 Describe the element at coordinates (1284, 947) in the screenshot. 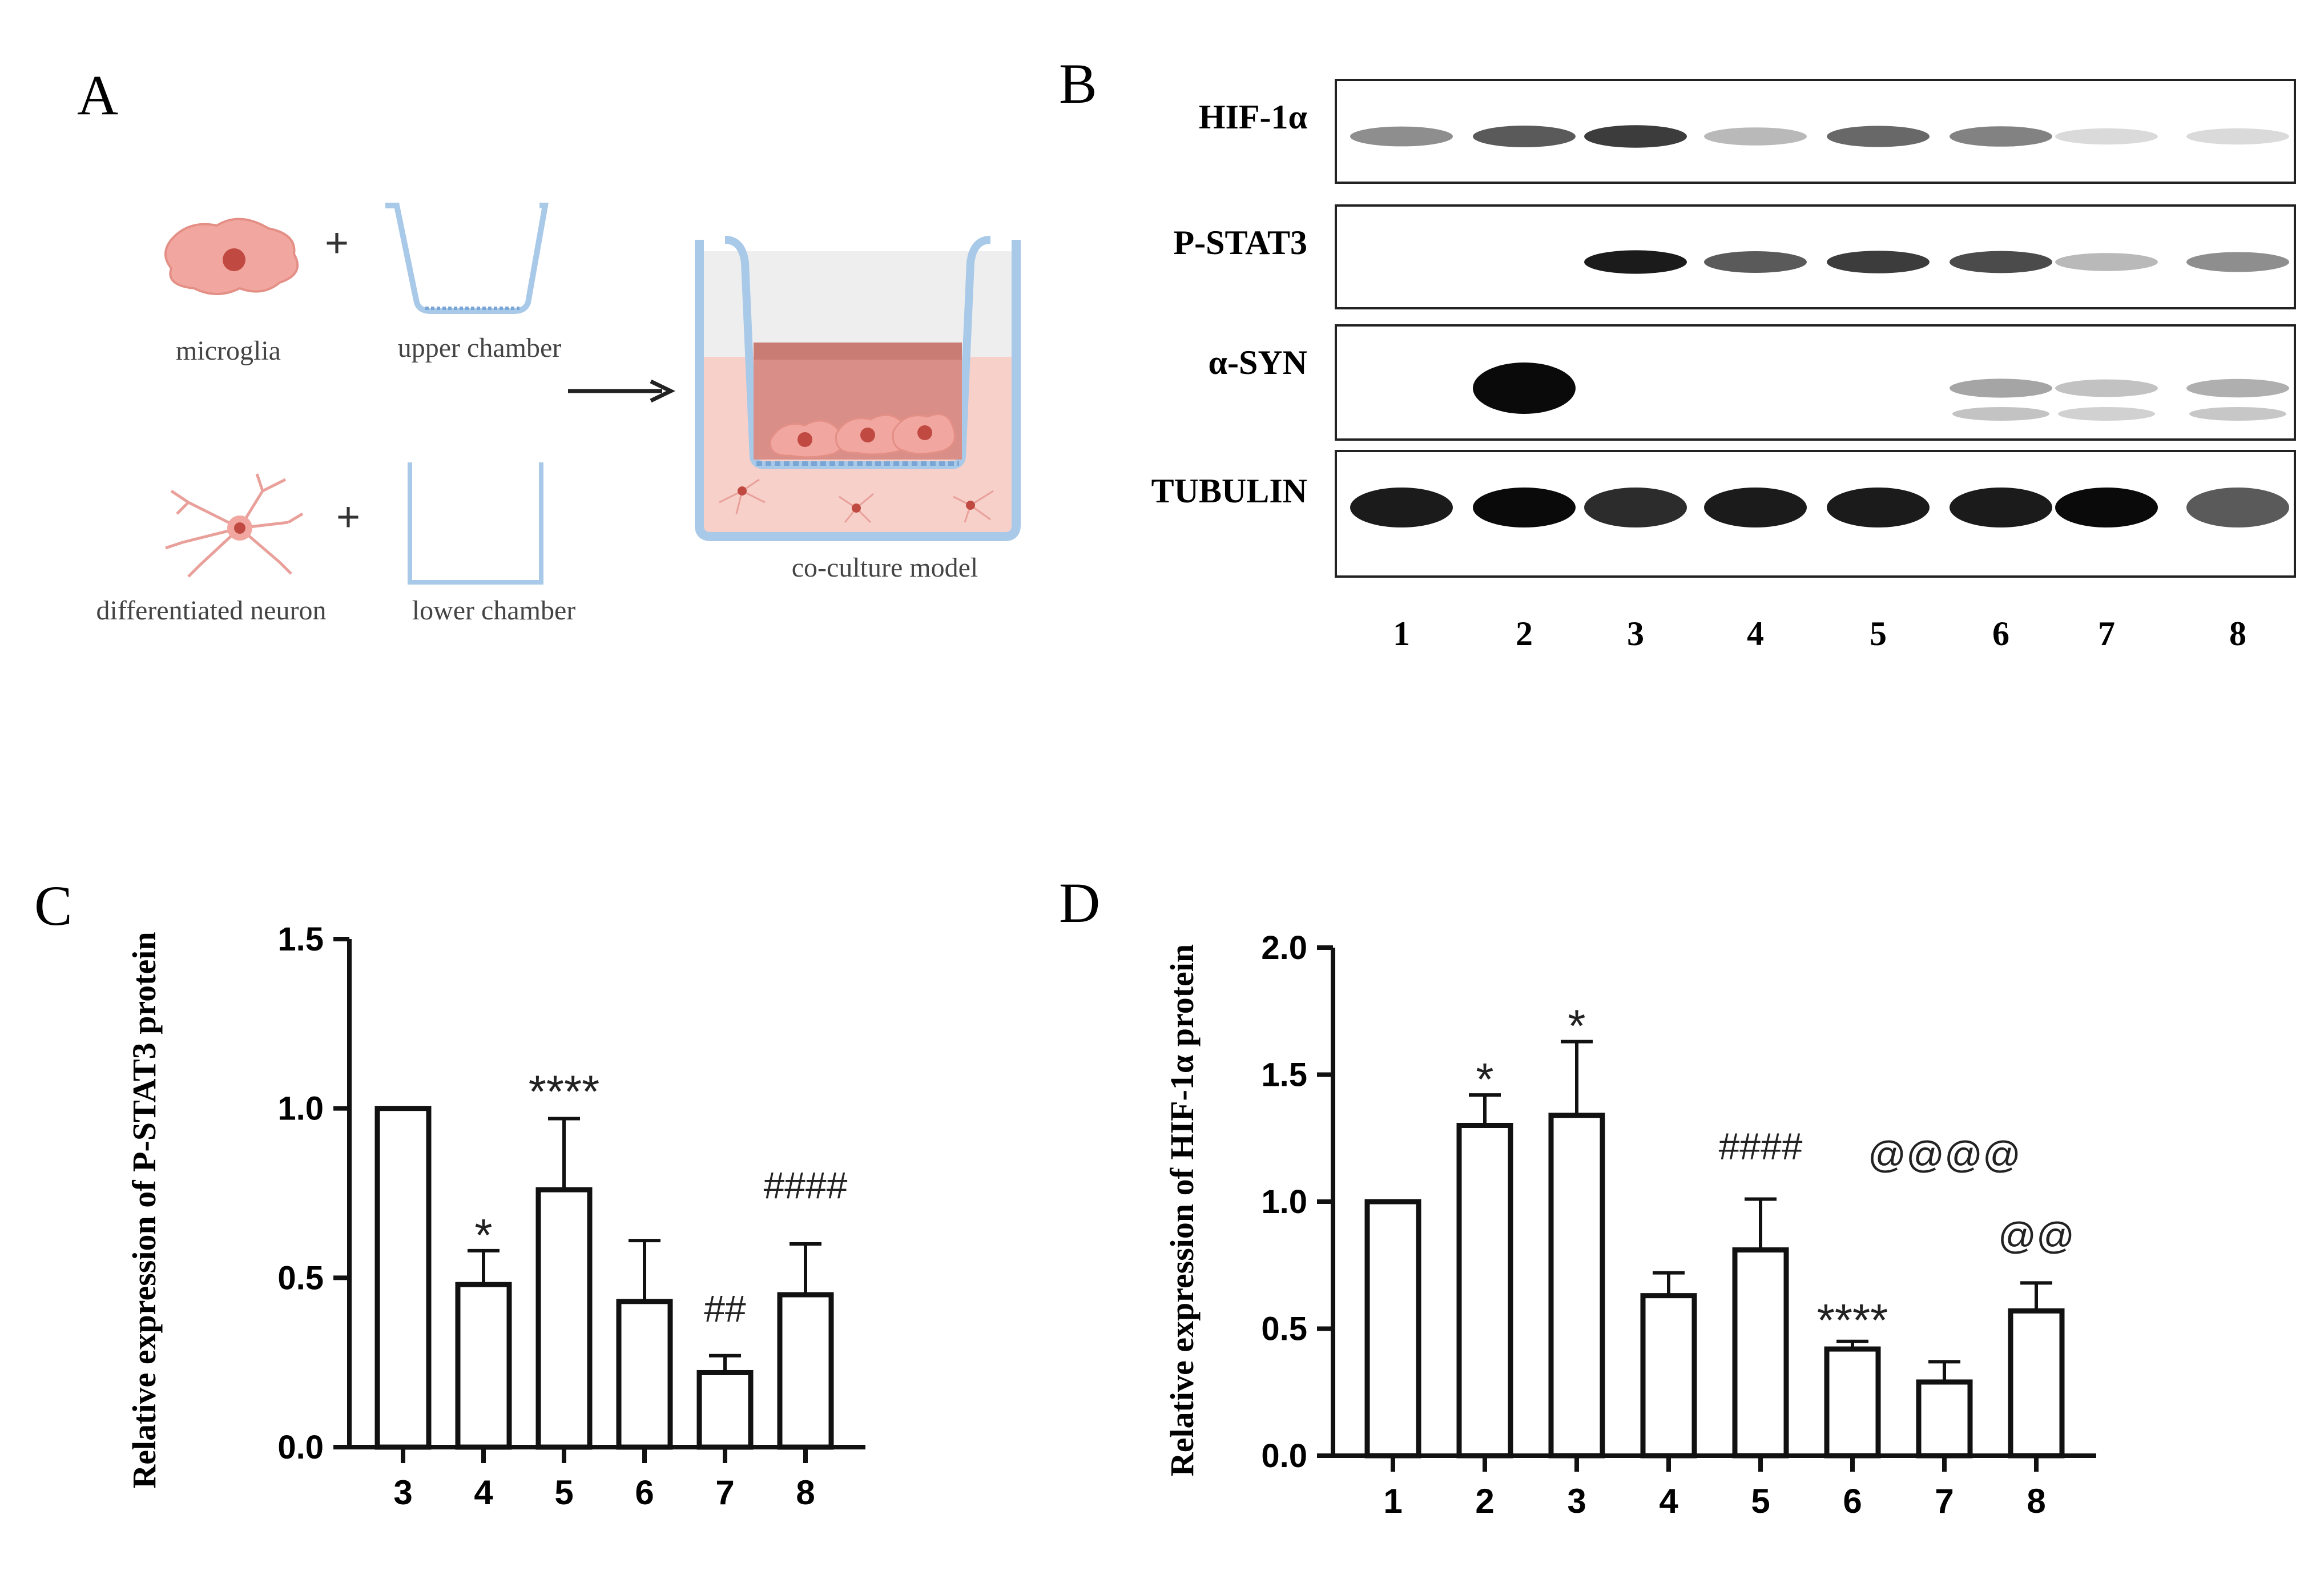

I see `y-tick-label: 2.0` at that location.